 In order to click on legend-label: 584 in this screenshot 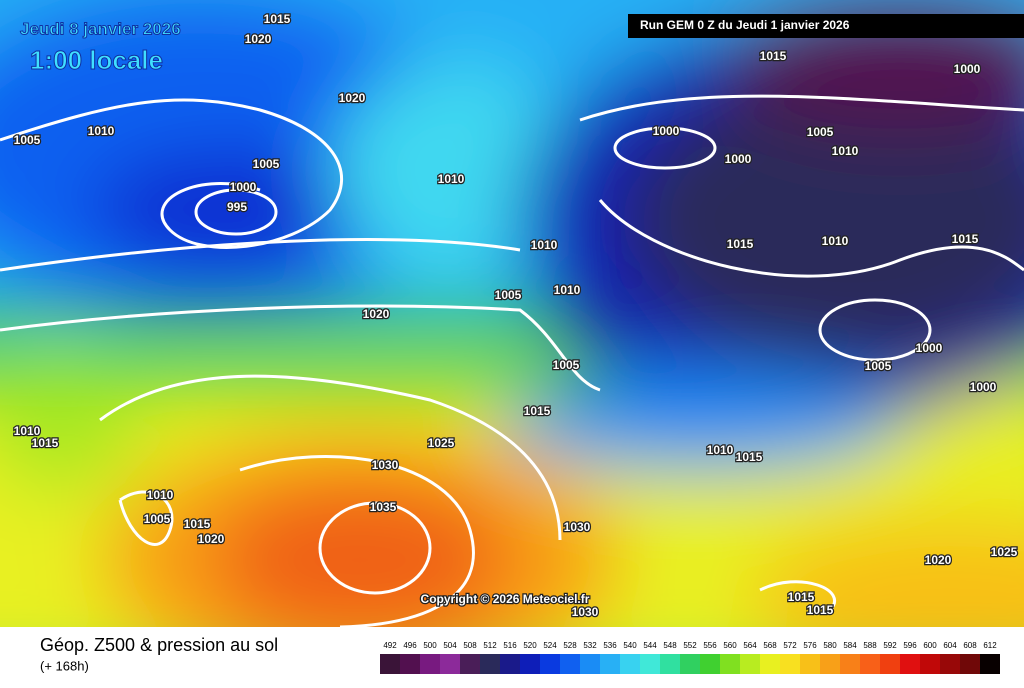, I will do `click(850, 645)`.